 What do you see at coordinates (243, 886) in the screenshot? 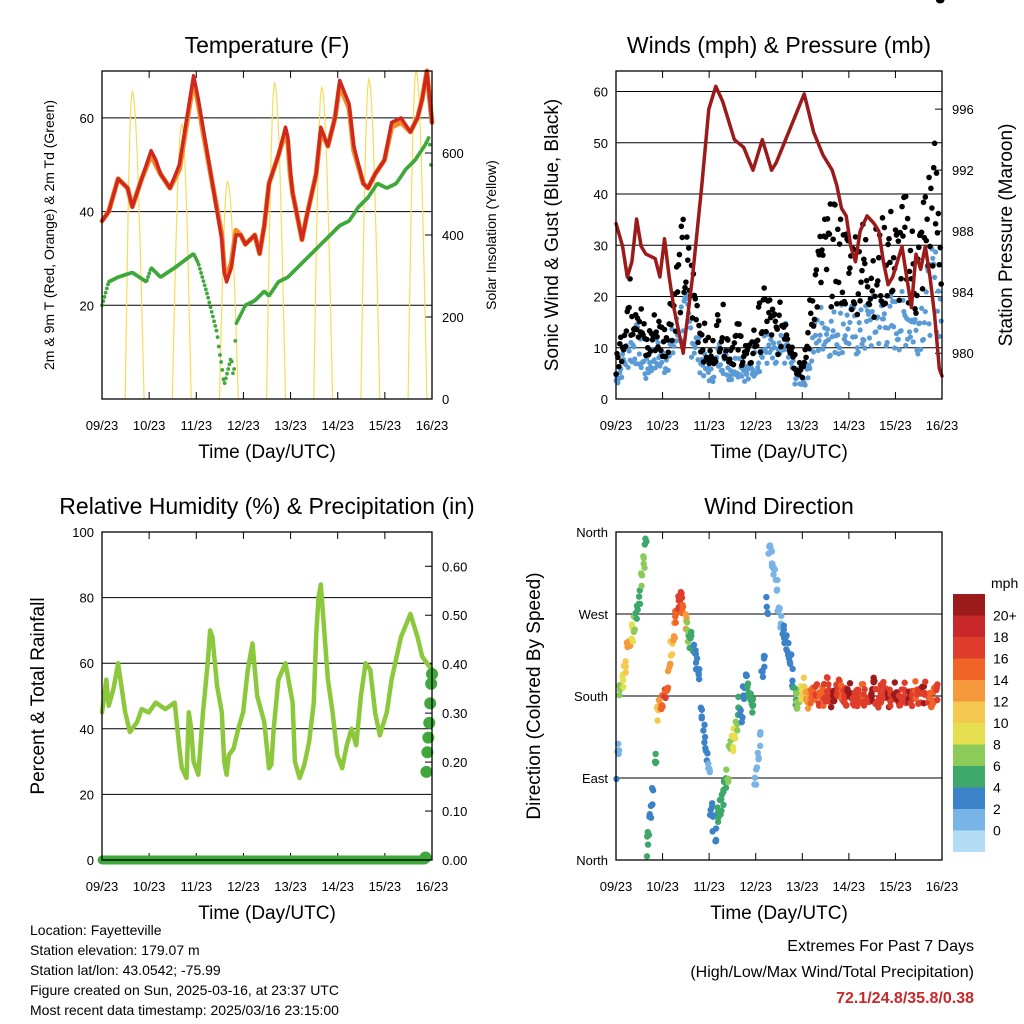
I see `x-tick-label: 12/23` at bounding box center [243, 886].